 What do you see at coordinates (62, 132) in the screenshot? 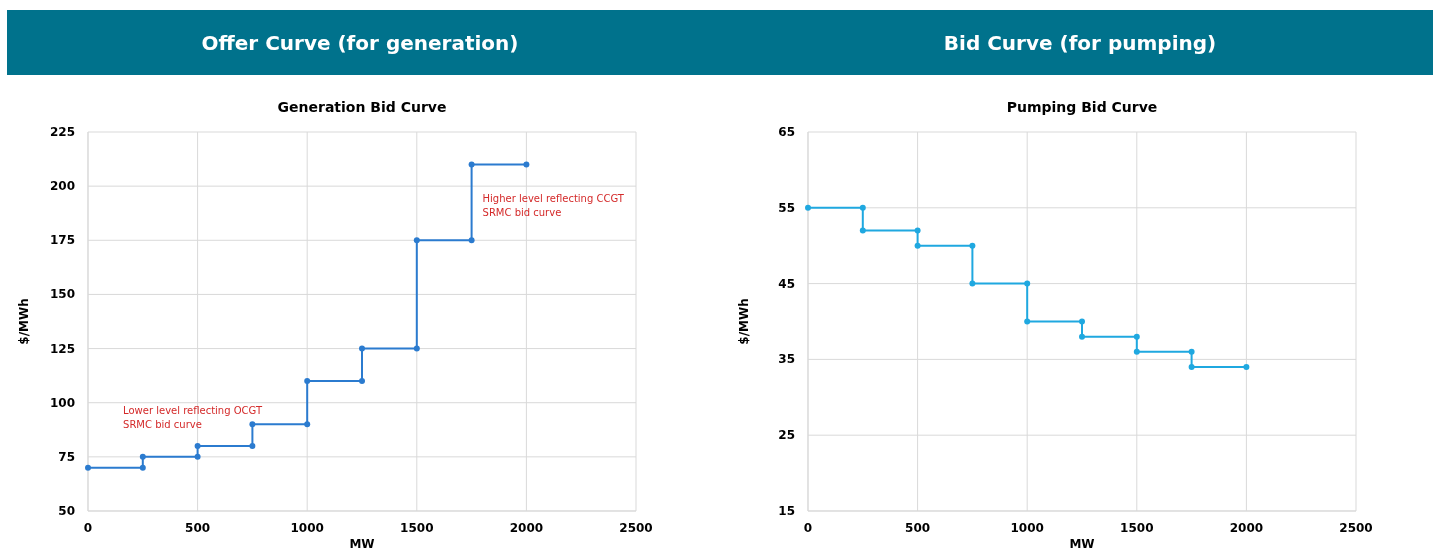
I see `y-tick-label: 225` at bounding box center [62, 132].